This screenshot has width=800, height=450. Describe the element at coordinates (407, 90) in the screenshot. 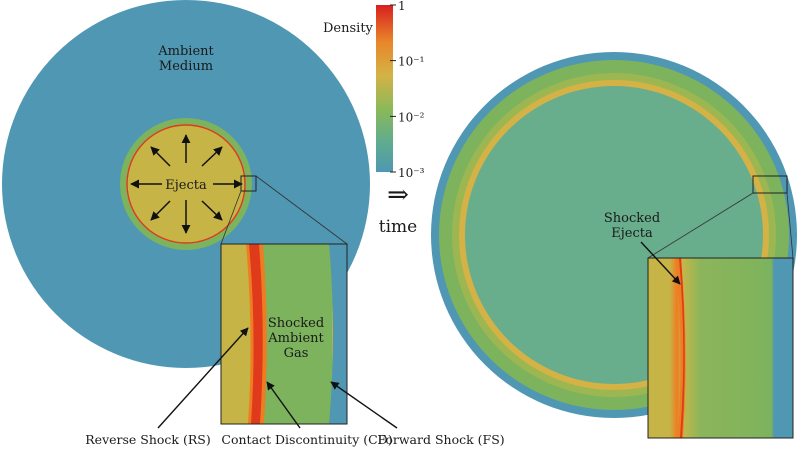

I see `colorbar-ticks: 1 10⁻¹ 10⁻² 10⁻³` at that location.